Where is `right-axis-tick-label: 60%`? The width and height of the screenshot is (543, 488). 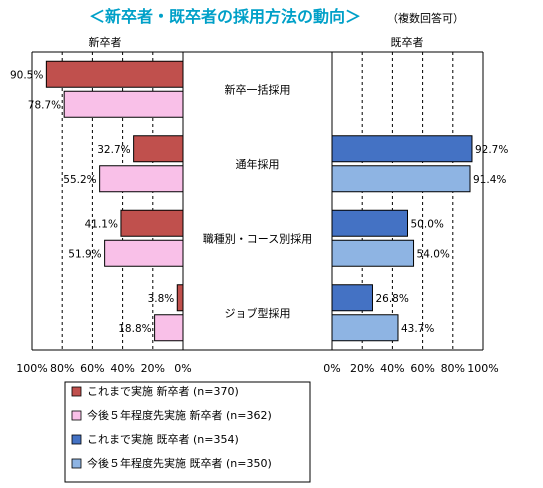
right-axis-tick-label: 60% is located at coordinates (422, 368).